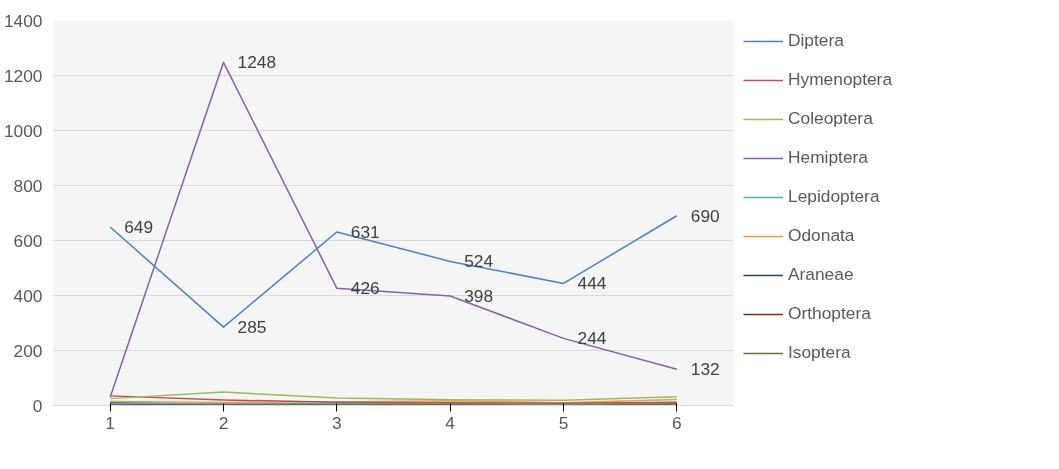 This screenshot has height=469, width=1059. What do you see at coordinates (365, 231) in the screenshot?
I see `data-label: 631` at bounding box center [365, 231].